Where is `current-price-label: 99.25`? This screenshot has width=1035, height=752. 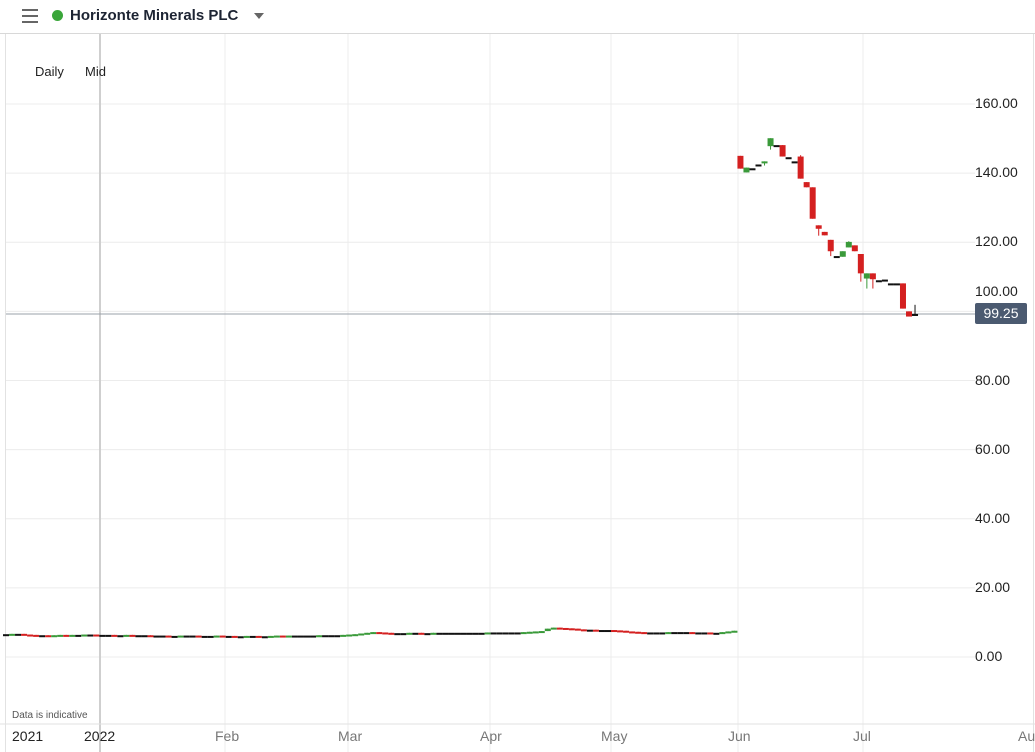
current-price-label: 99.25 is located at coordinates (1001, 313).